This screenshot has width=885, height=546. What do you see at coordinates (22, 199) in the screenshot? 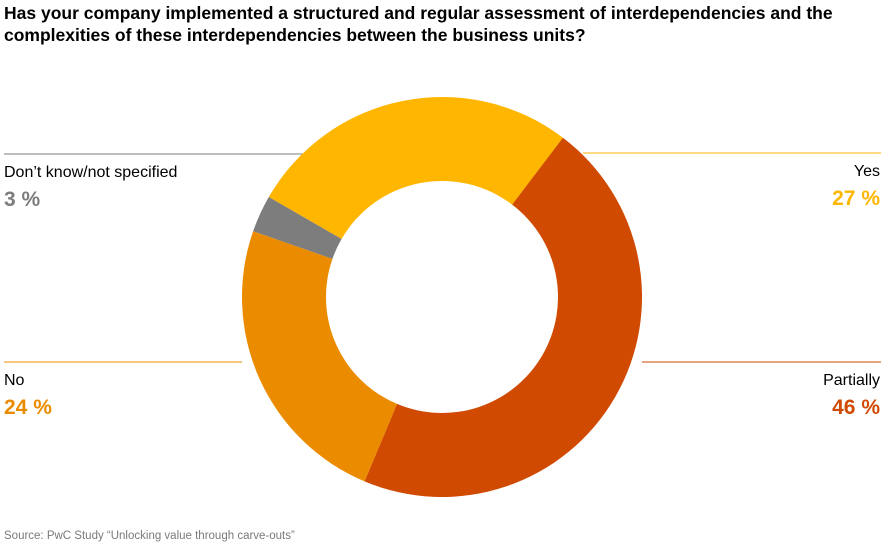
I see `slice-value-don-t-know-not-specified: 3 %` at bounding box center [22, 199].